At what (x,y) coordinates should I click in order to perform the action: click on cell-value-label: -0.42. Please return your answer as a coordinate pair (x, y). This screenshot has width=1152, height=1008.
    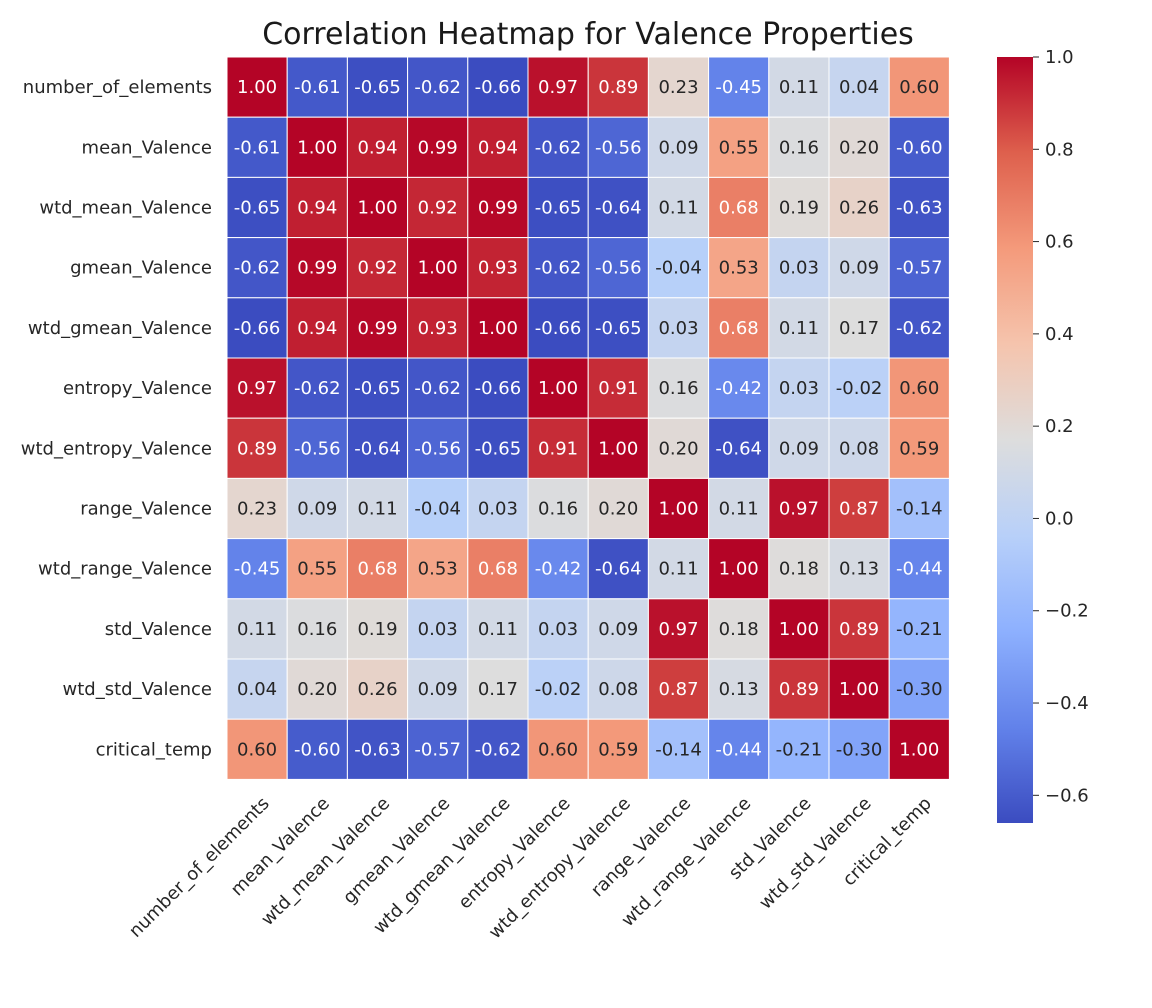
    Looking at the image, I should click on (738, 388).